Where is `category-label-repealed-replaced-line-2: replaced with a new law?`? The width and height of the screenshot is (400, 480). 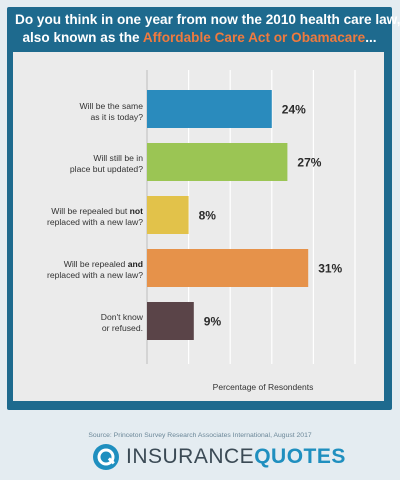 category-label-repealed-replaced-line-2: replaced with a new law? is located at coordinates (94, 275).